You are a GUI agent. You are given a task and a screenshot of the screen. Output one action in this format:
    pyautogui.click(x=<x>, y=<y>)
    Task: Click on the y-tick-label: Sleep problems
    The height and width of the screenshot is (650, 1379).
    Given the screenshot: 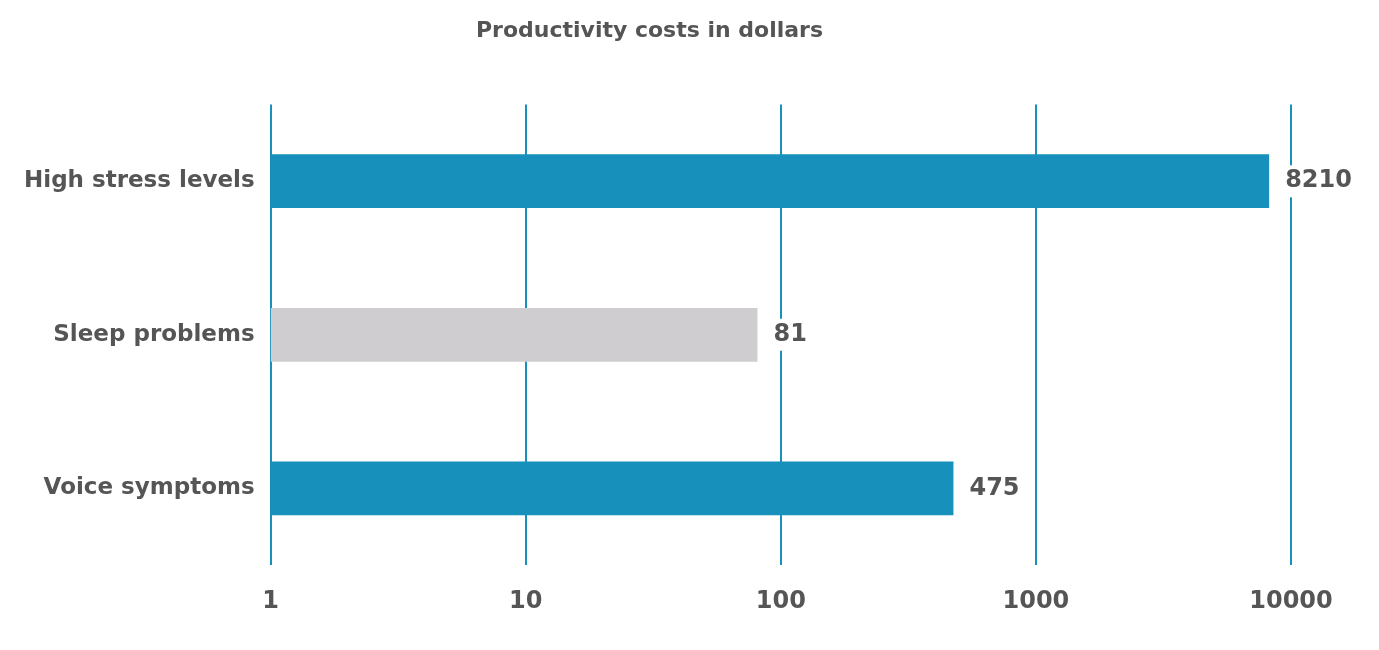 What is the action you would take?
    pyautogui.click(x=154, y=332)
    